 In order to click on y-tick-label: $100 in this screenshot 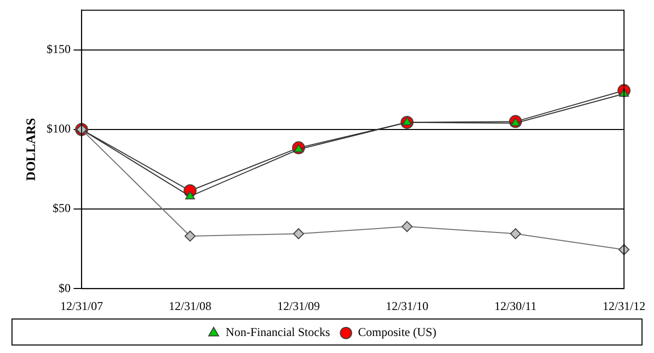, I will do `click(58, 129)`.